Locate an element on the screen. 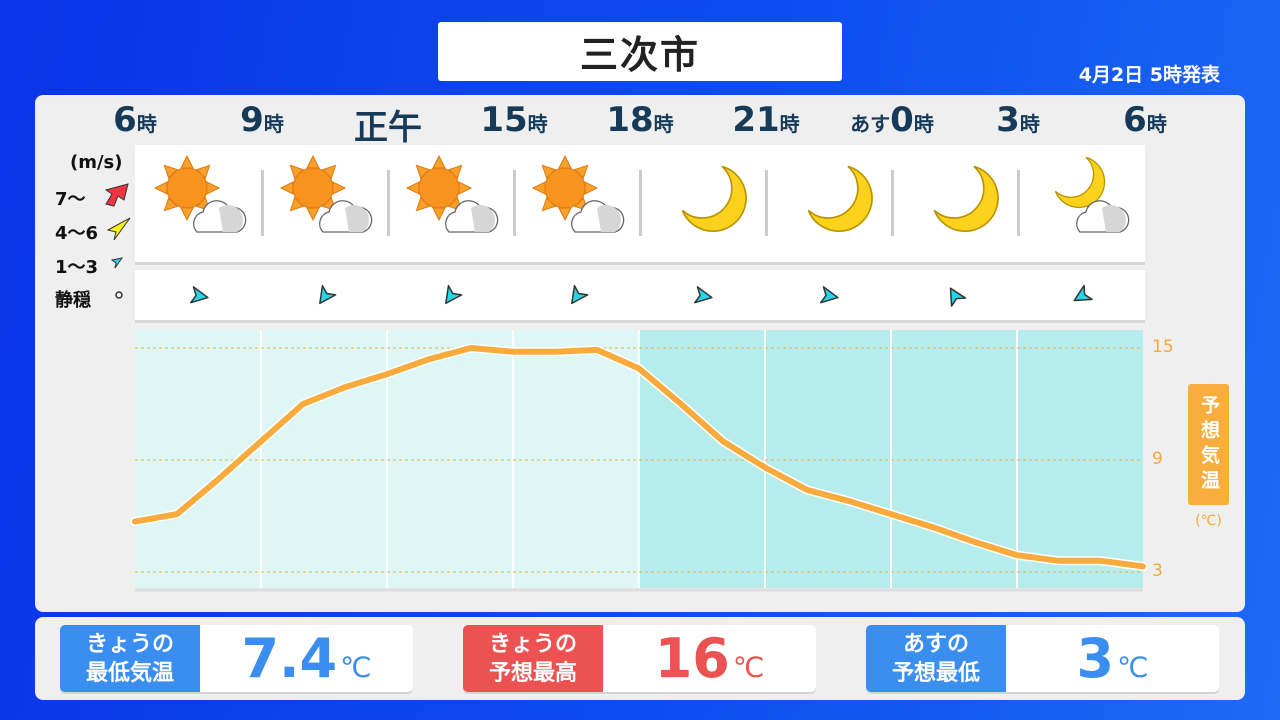 This screenshot has height=720, width=1280. wind-legend-calm: 静穏 is located at coordinates (73, 299).